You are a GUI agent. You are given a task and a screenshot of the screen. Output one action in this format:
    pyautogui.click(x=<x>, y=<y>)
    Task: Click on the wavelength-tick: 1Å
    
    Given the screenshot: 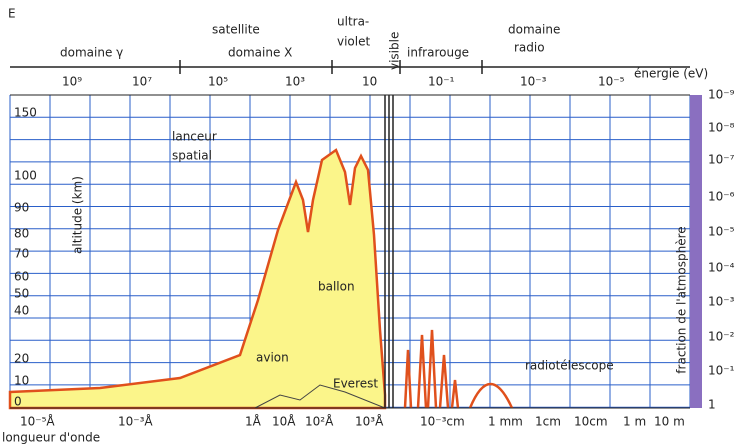 What is the action you would take?
    pyautogui.click(x=253, y=421)
    